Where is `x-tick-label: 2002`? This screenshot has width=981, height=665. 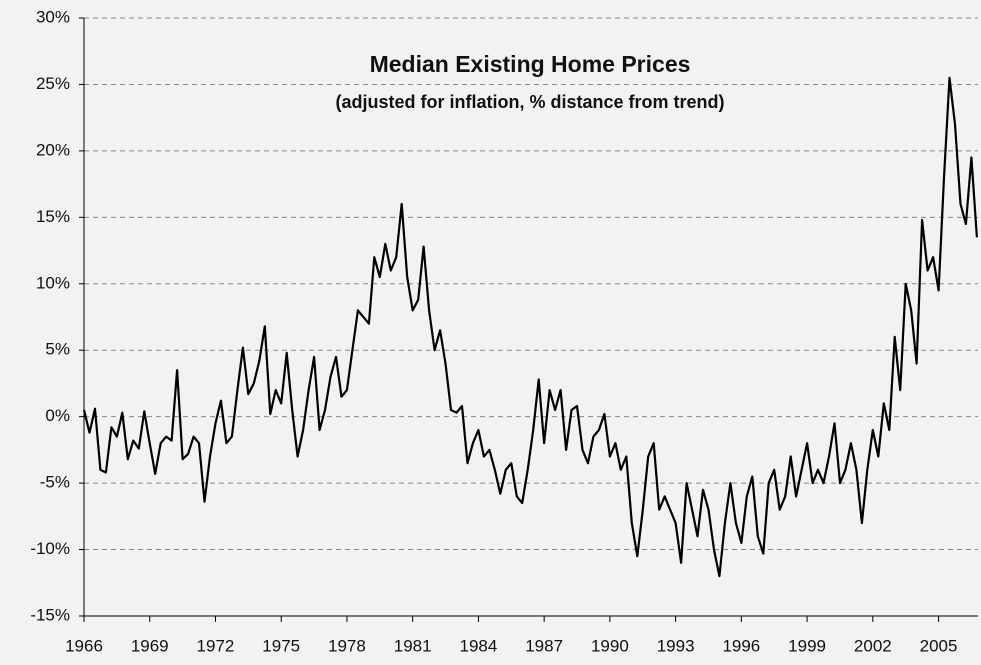 x-tick-label: 2002 is located at coordinates (873, 645).